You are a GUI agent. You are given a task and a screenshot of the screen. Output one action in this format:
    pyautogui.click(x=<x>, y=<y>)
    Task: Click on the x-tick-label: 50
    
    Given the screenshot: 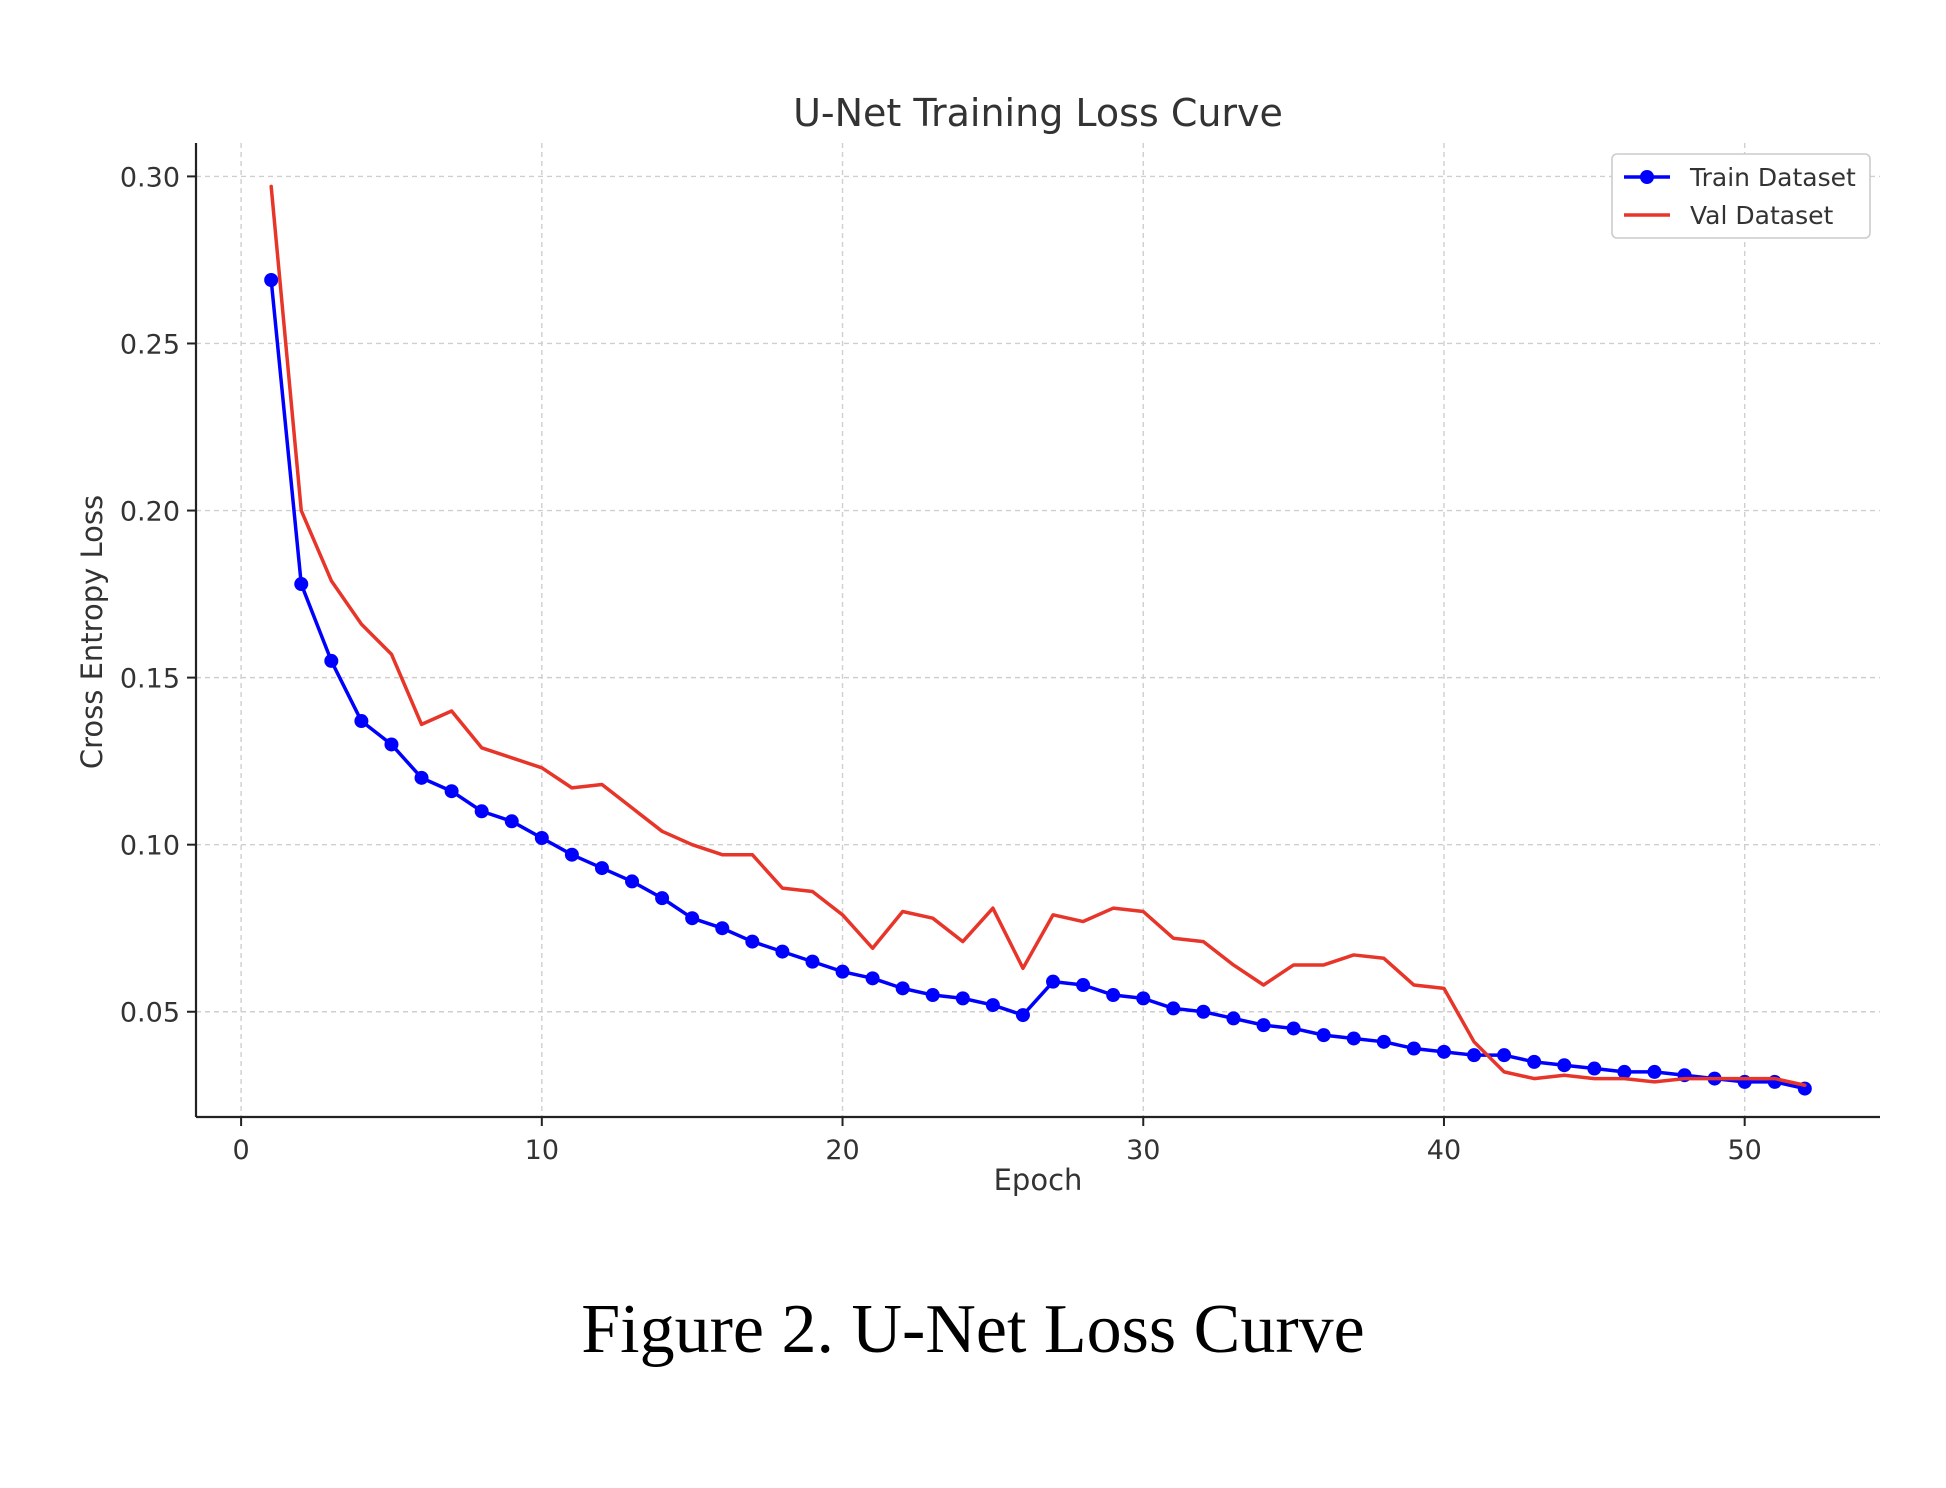 What is the action you would take?
    pyautogui.click(x=1744, y=1150)
    